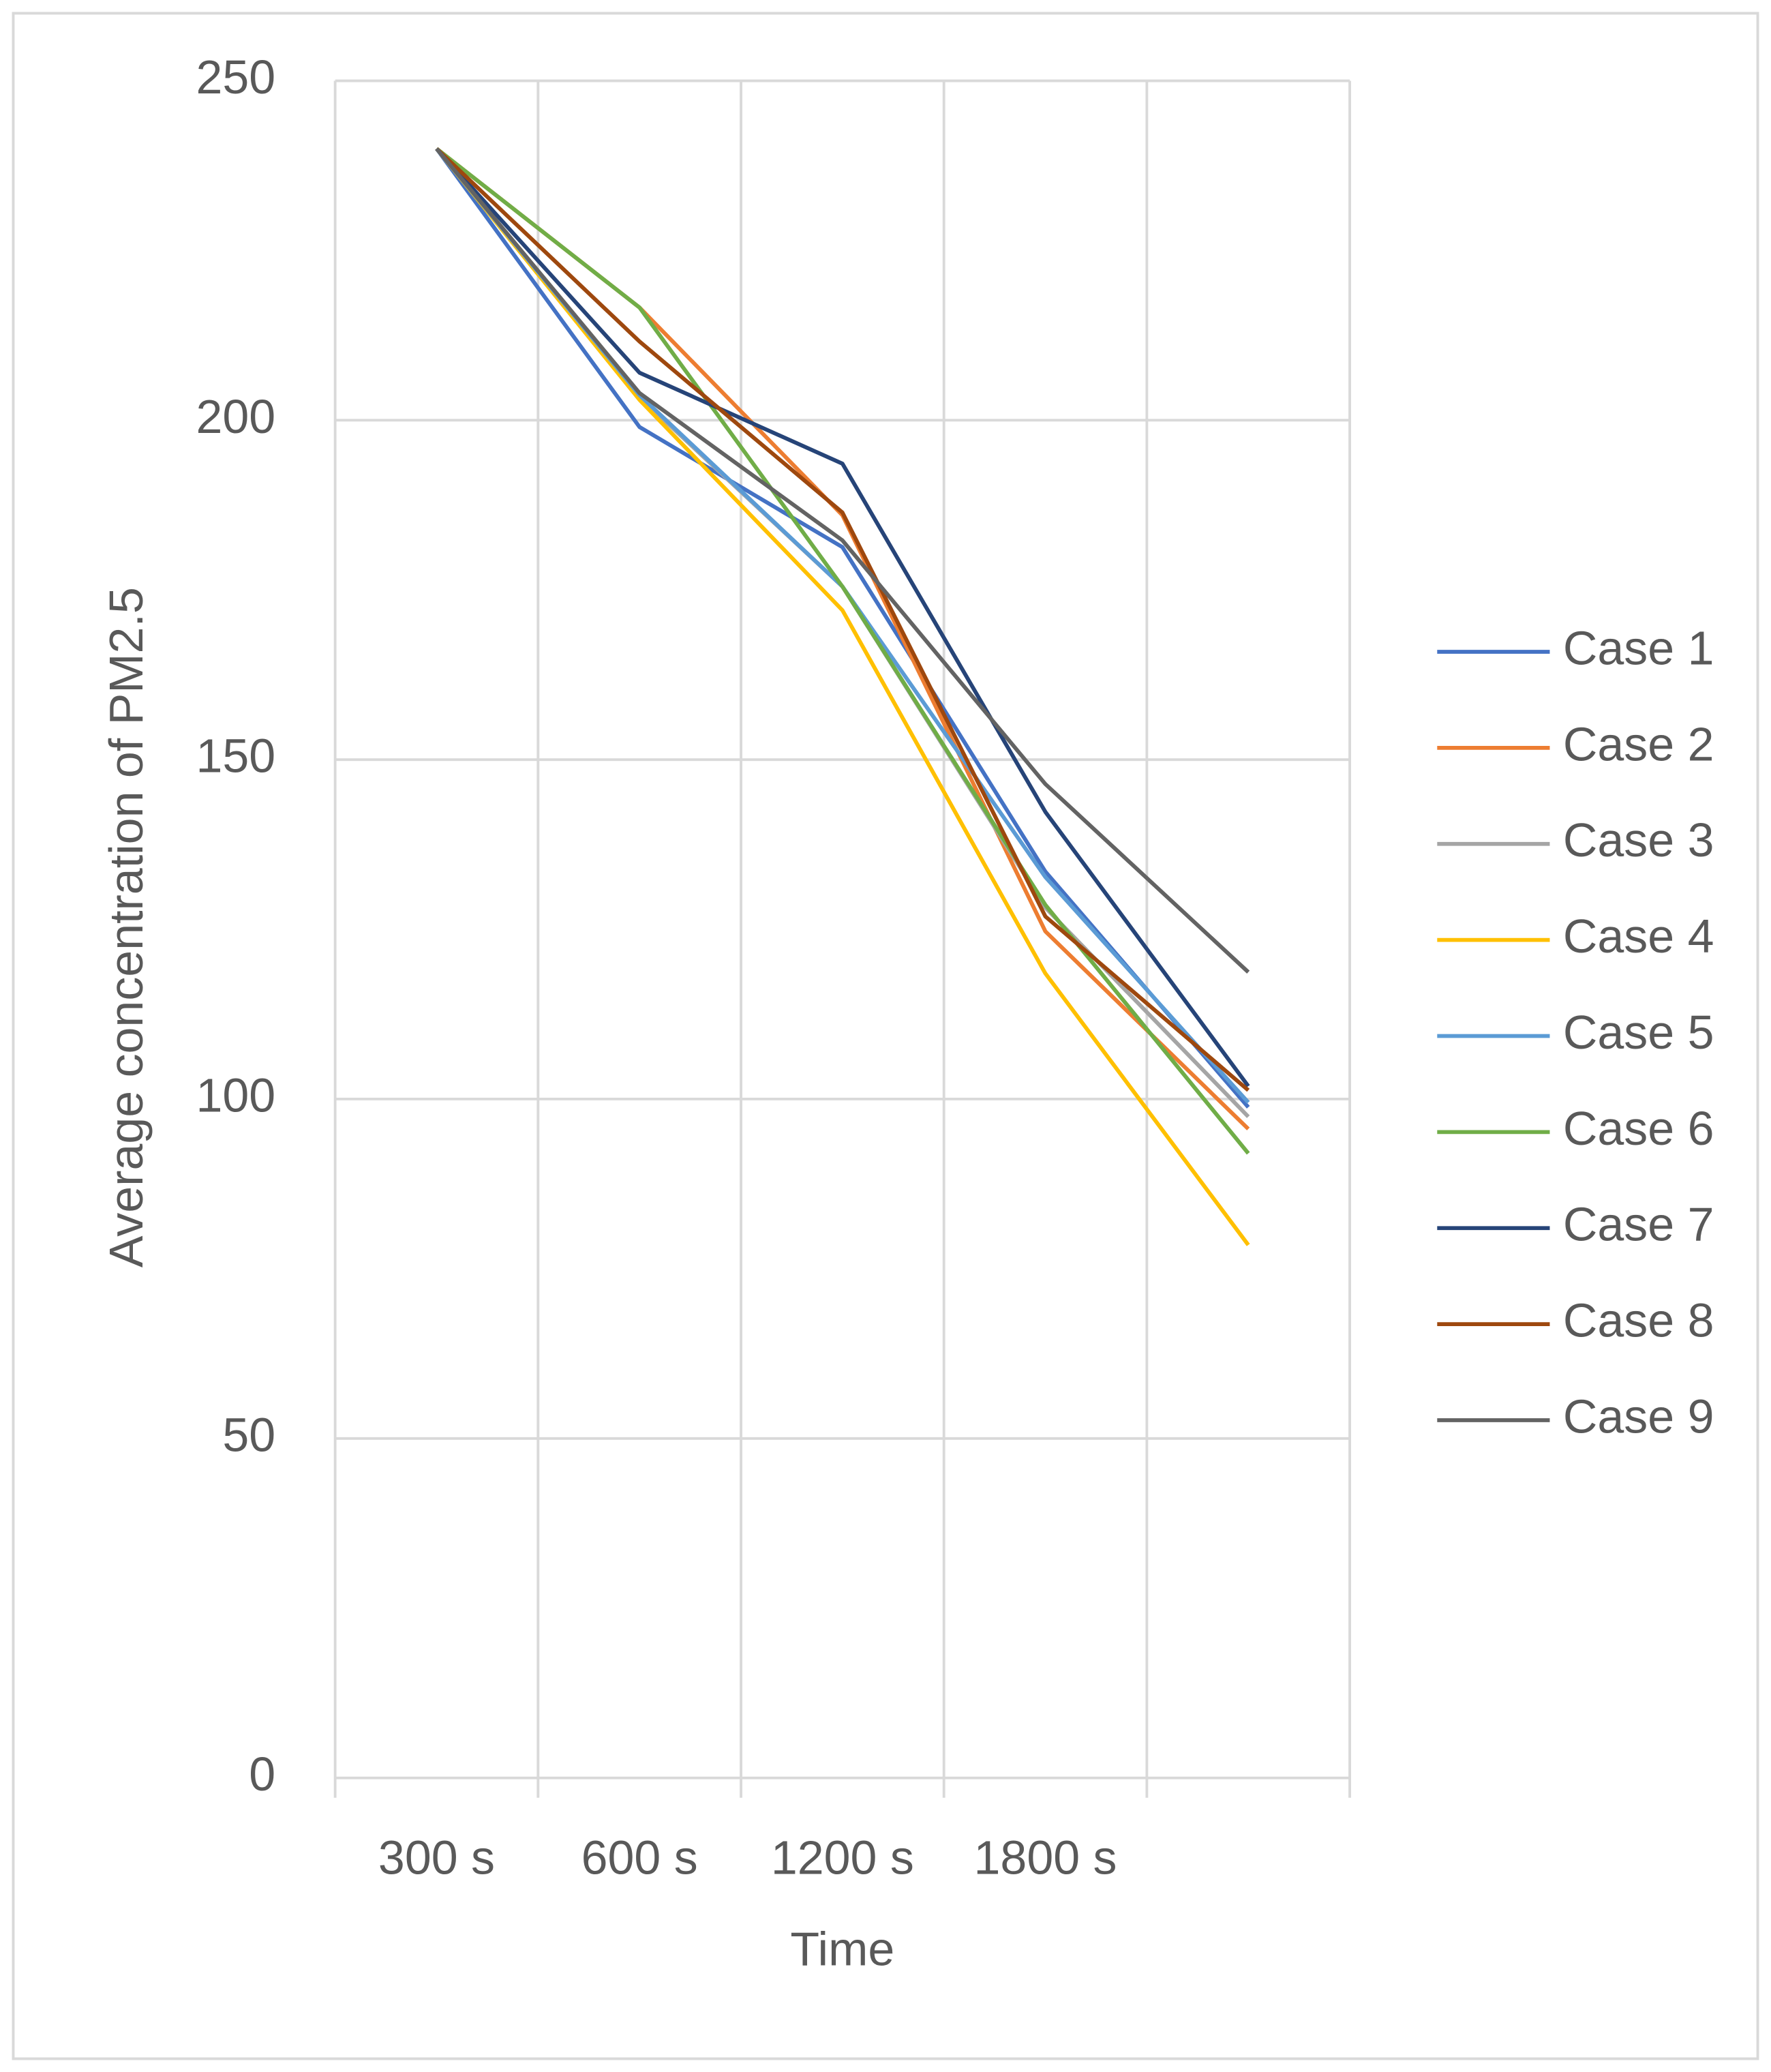  Describe the element at coordinates (1638, 1032) in the screenshot. I see `legend-label: Case 5` at that location.